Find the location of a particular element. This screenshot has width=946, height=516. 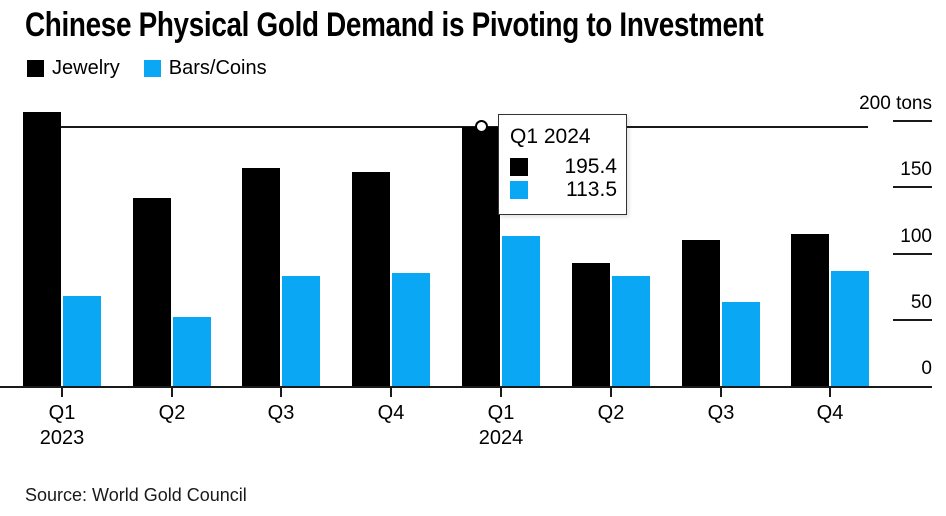

tooltip-rows: 195.4 113.5 is located at coordinates (563, 178).